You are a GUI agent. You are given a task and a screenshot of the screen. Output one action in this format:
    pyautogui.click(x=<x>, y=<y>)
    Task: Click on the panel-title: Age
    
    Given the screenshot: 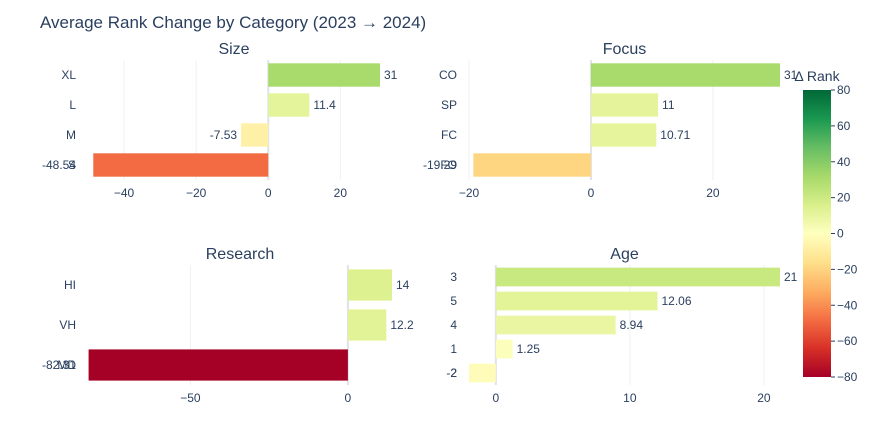 What is the action you would take?
    pyautogui.click(x=624, y=254)
    